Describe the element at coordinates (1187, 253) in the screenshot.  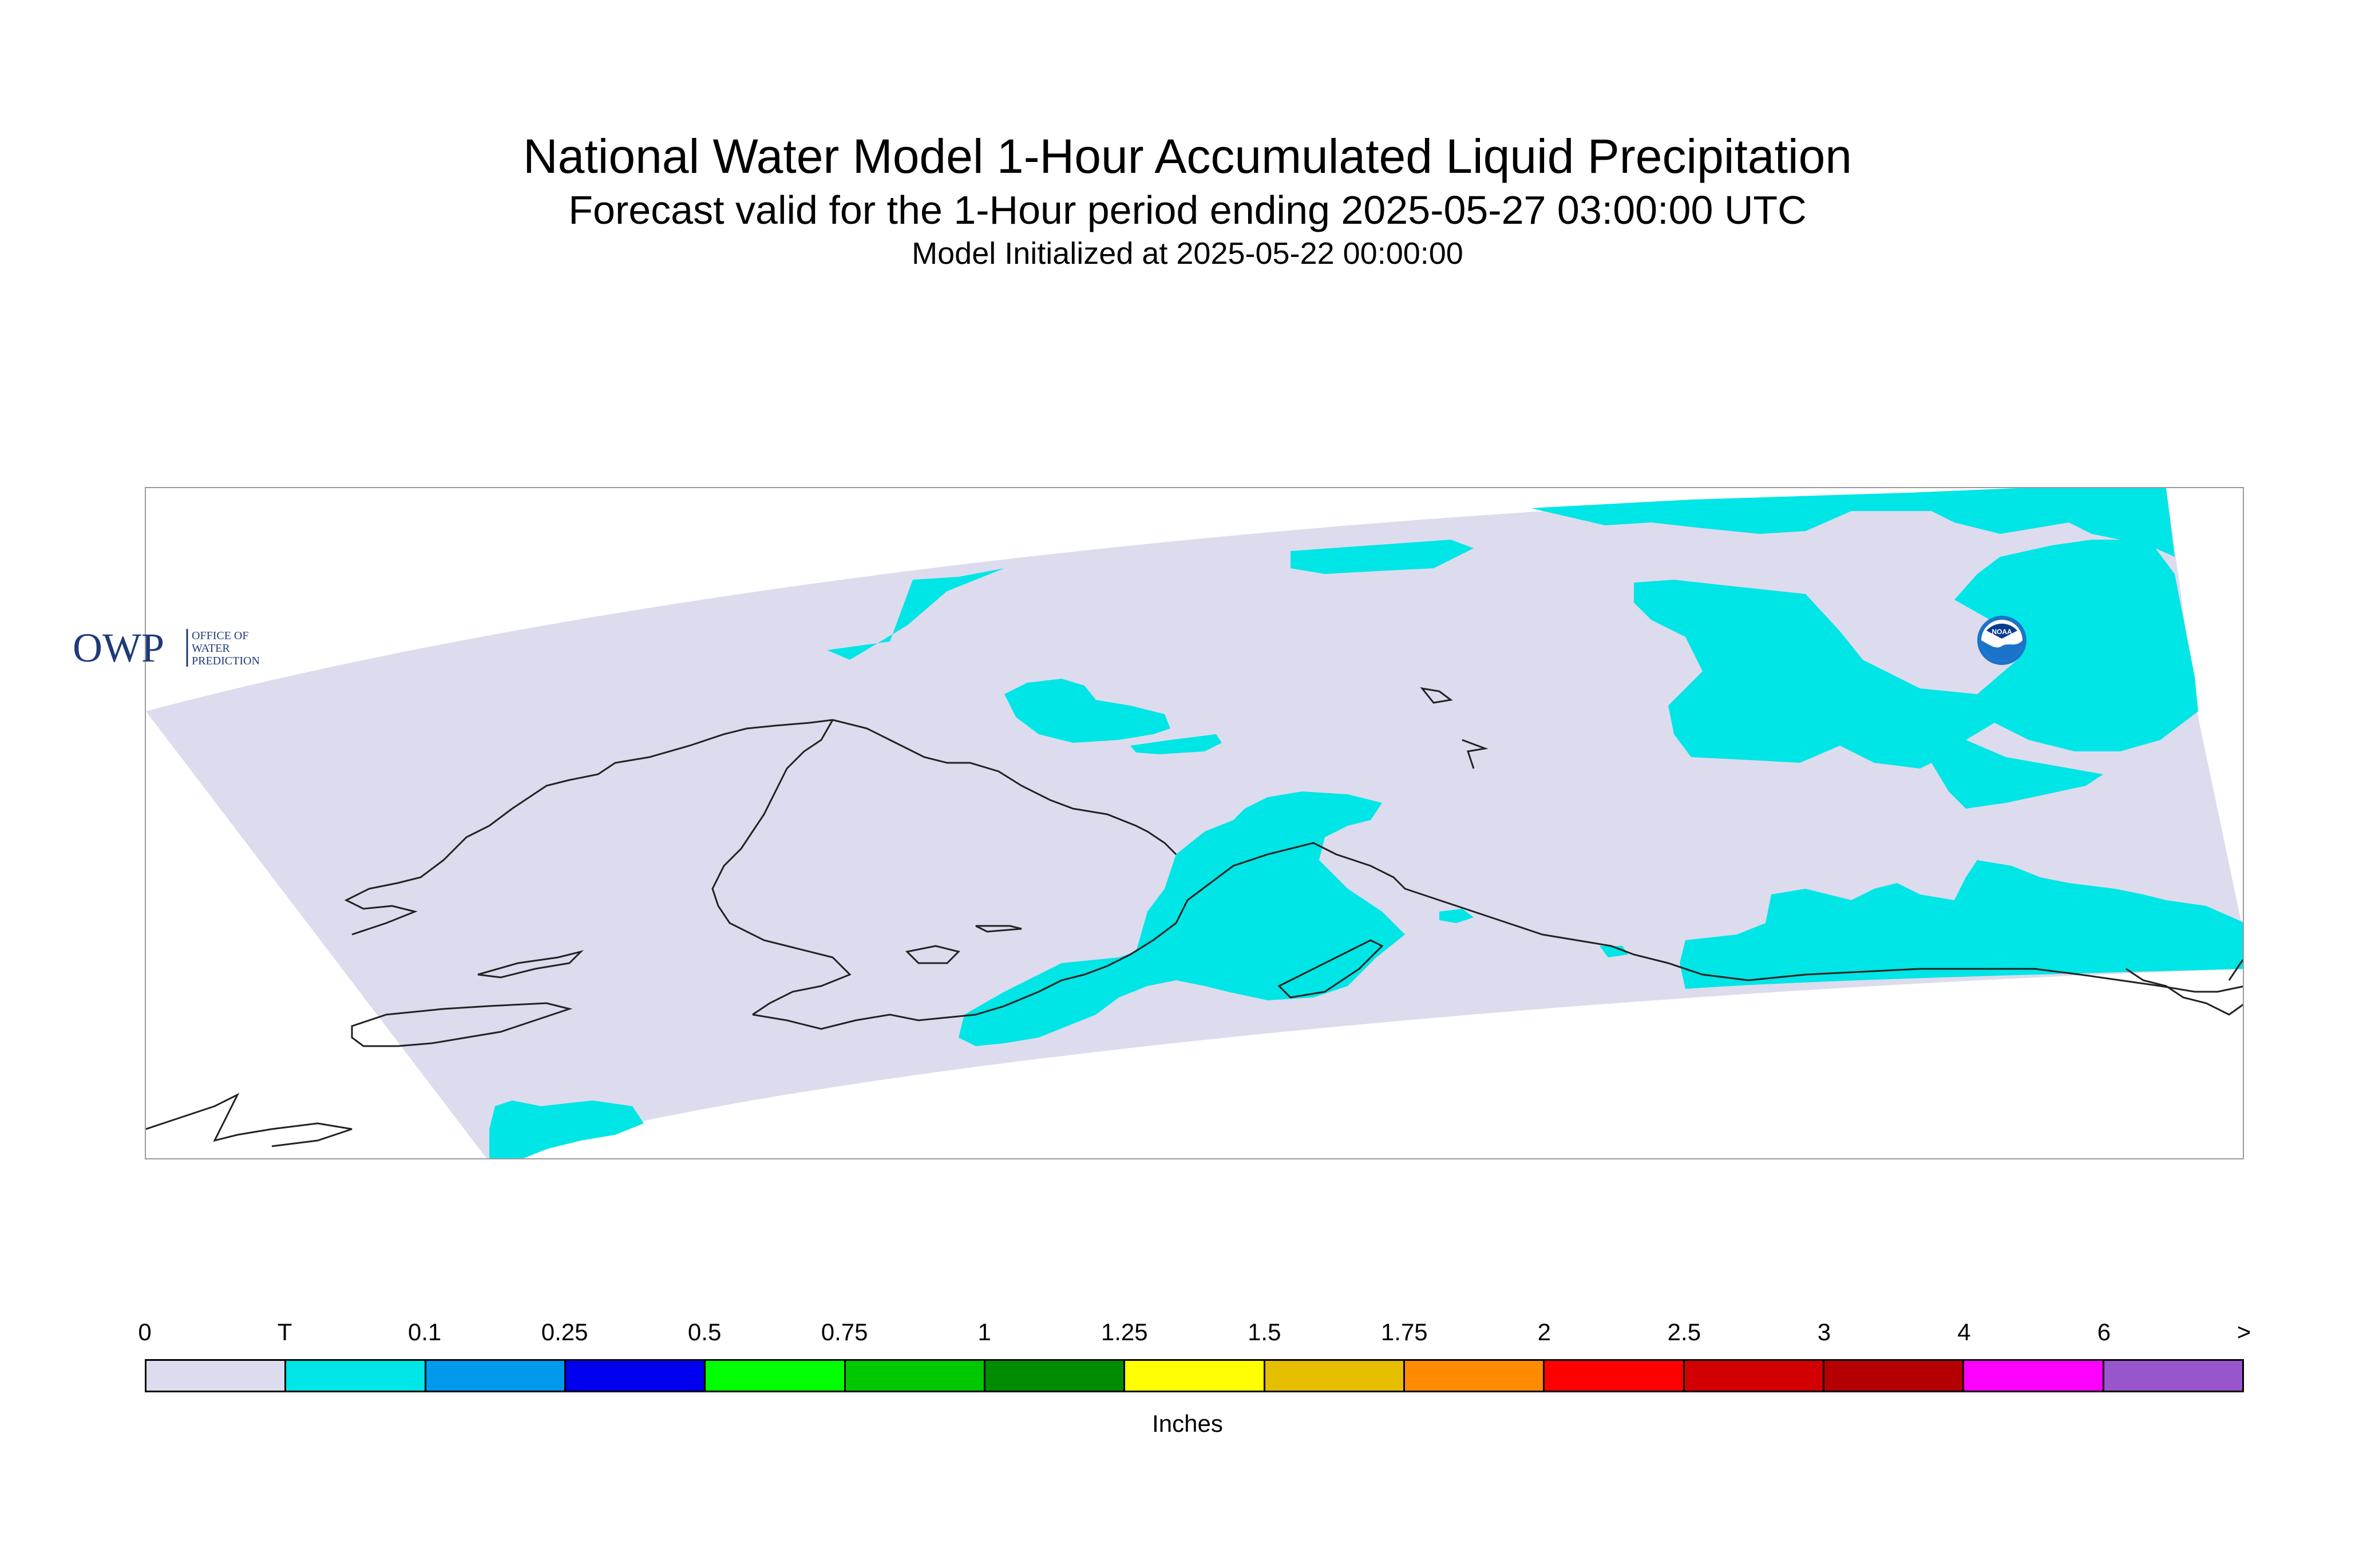
I see `model-init-time: Model Initialized at 2025-05-22 00:00:00` at that location.